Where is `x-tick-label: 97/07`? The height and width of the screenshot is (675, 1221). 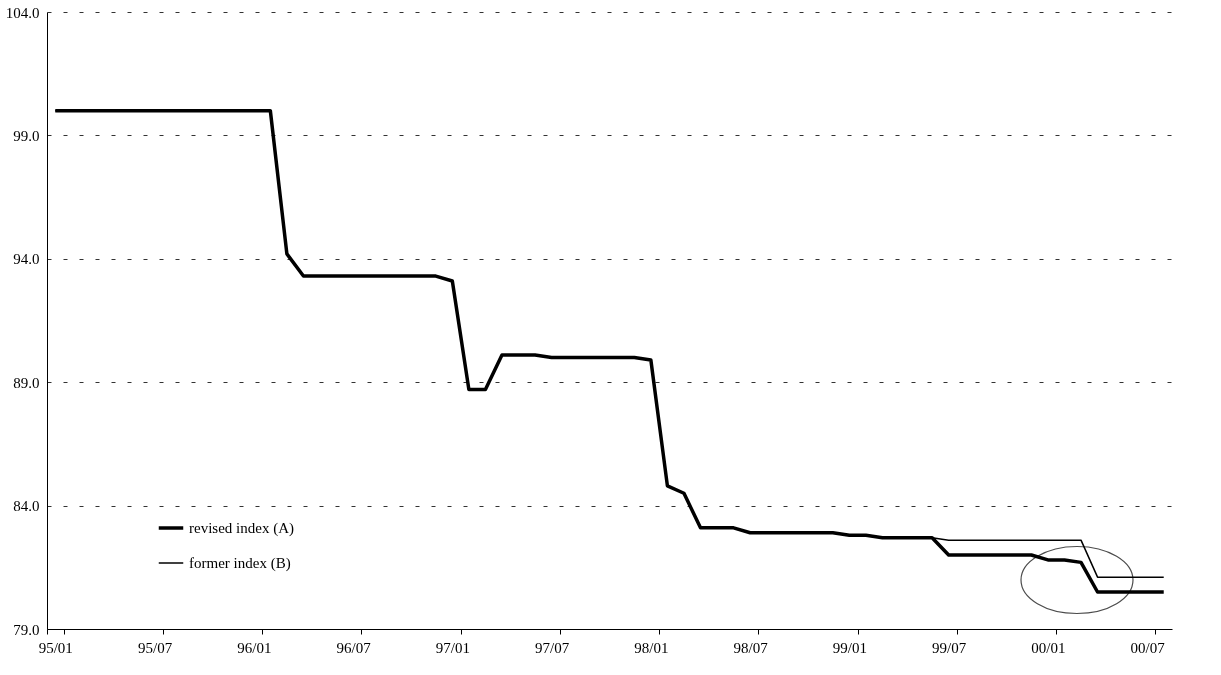
x-tick-label: 97/07 is located at coordinates (552, 647).